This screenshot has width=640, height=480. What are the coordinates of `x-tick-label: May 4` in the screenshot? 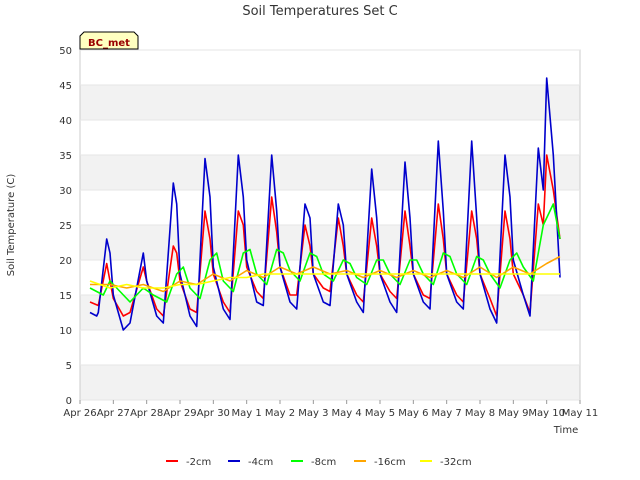 It's located at (347, 413).